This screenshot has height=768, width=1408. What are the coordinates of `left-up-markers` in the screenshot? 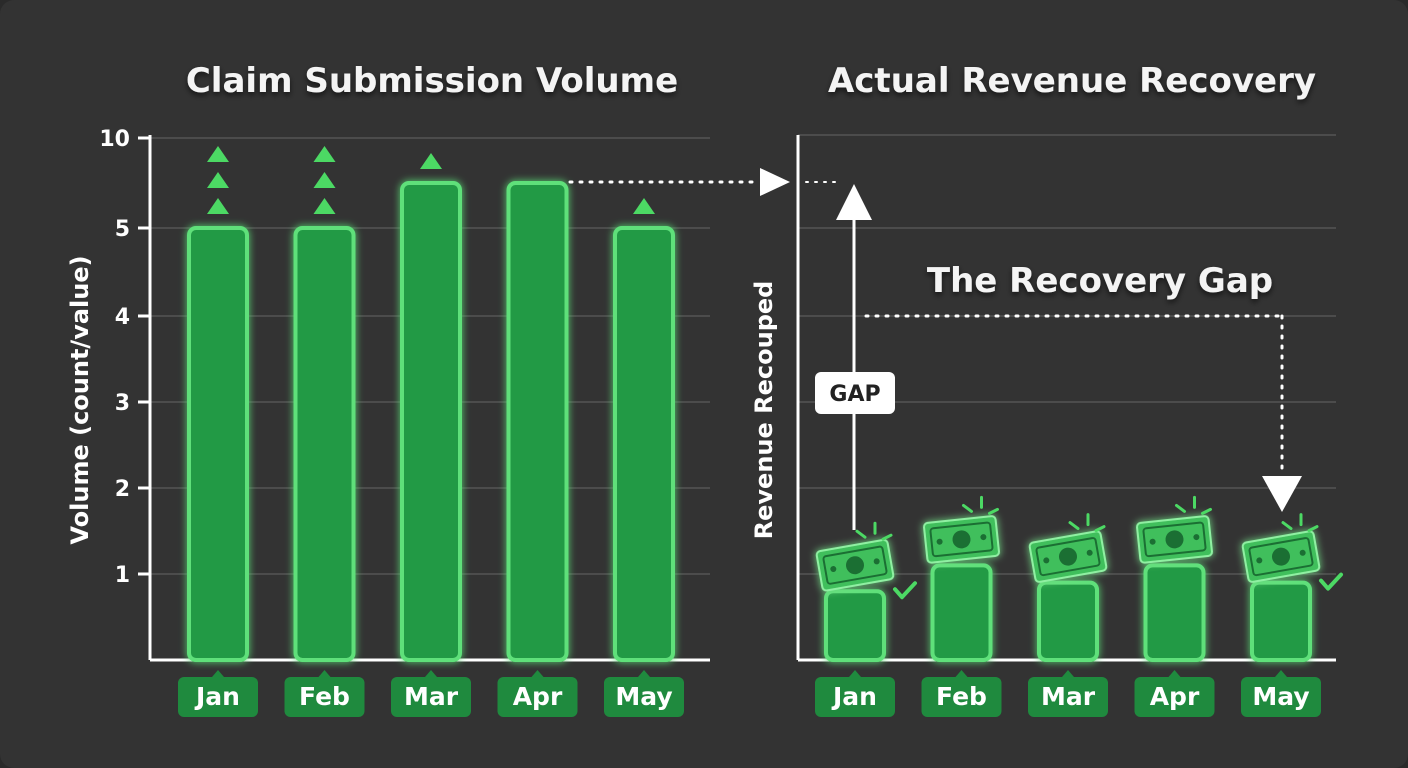 It's located at (431, 180).